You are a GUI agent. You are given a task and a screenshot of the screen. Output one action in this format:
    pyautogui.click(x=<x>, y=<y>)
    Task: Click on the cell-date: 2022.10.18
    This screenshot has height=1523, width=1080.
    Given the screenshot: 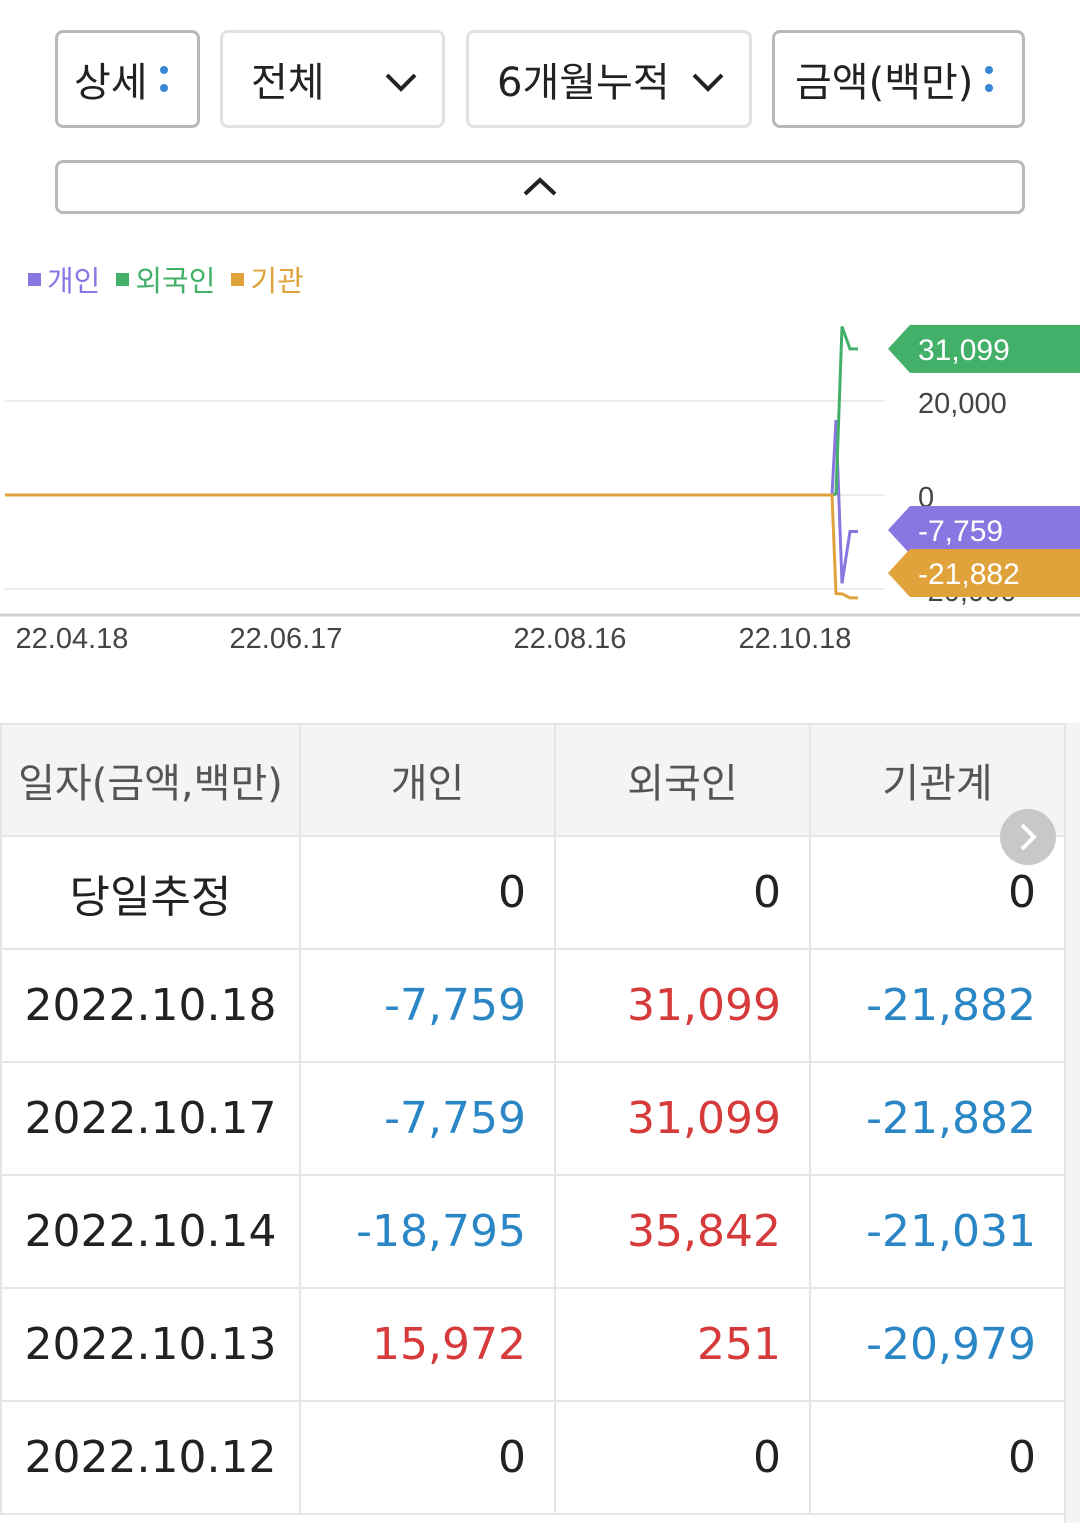 What is the action you would take?
    pyautogui.click(x=150, y=1005)
    